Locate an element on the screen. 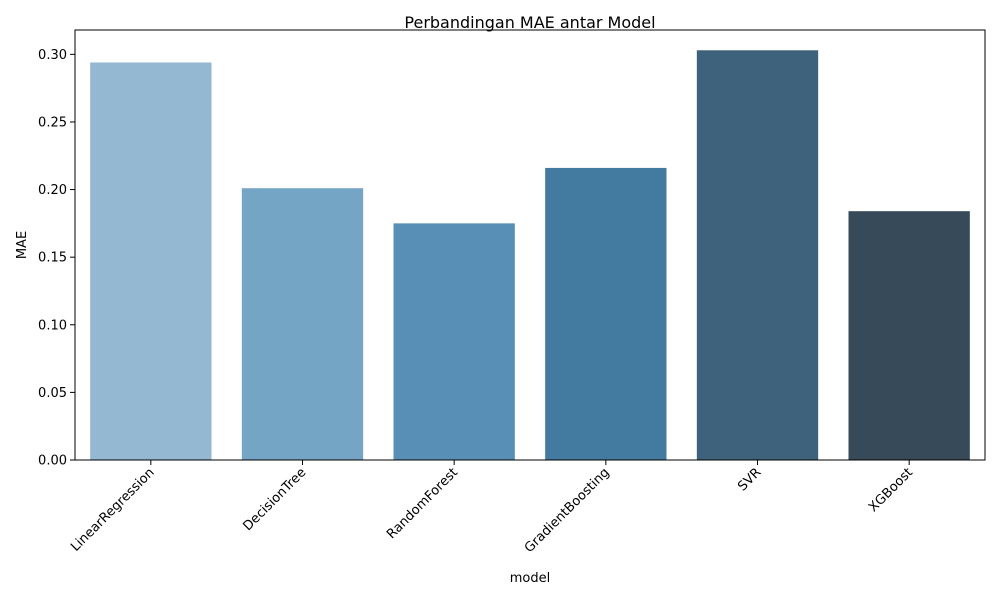 The height and width of the screenshot is (604, 1000). bar-xgboost is located at coordinates (909, 335).